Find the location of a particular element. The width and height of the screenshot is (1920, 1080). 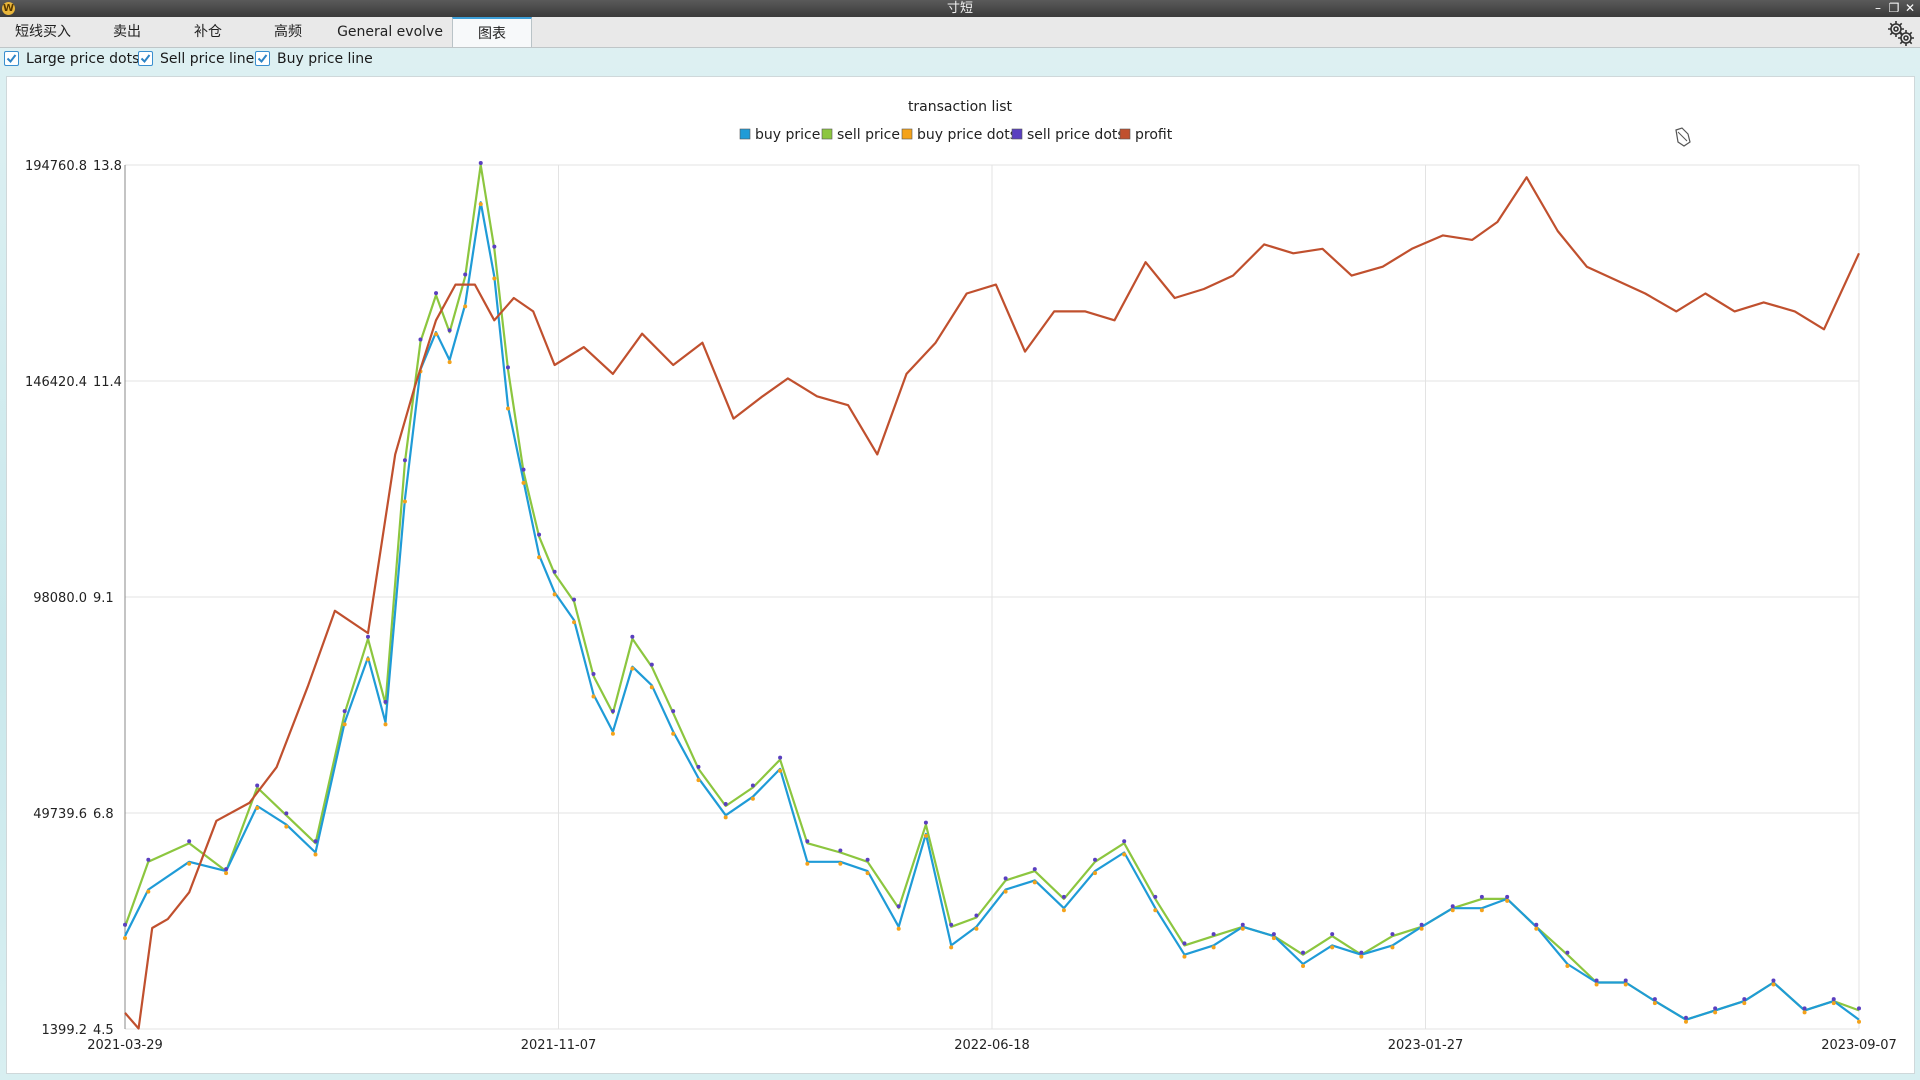

tab-chart: 图表 is located at coordinates (492, 32).